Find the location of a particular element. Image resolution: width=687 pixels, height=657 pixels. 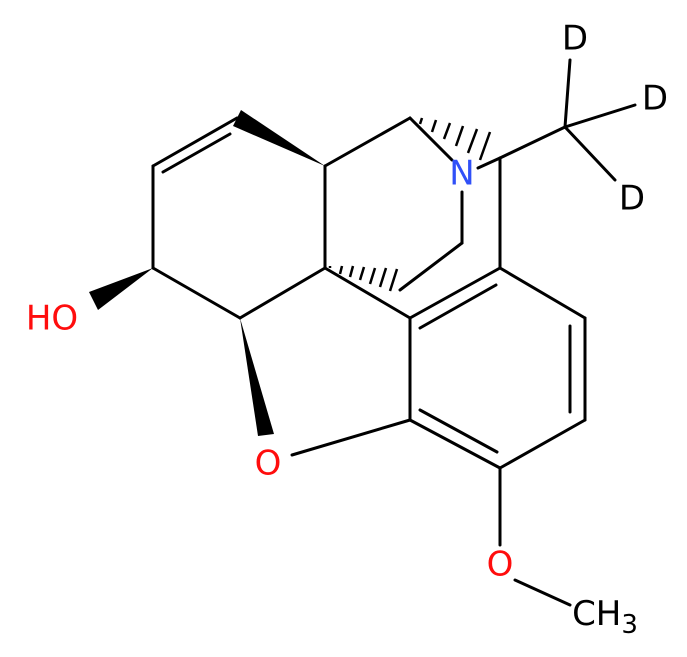

nitrogen-label: N is located at coordinates (461, 174).